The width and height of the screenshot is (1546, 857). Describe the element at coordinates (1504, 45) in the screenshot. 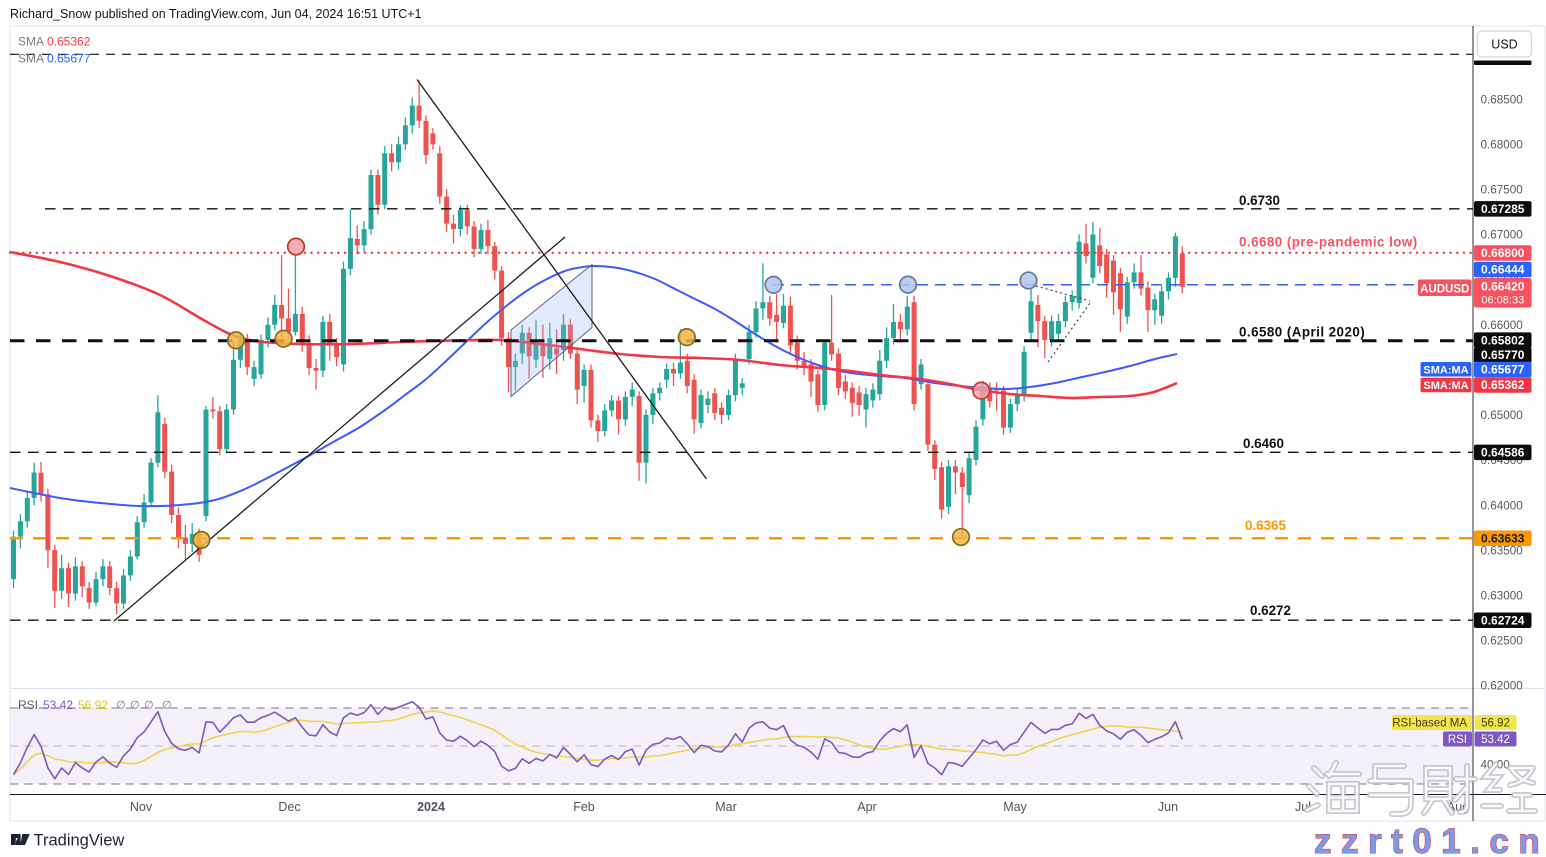

I see `svg-text: USD` at that location.